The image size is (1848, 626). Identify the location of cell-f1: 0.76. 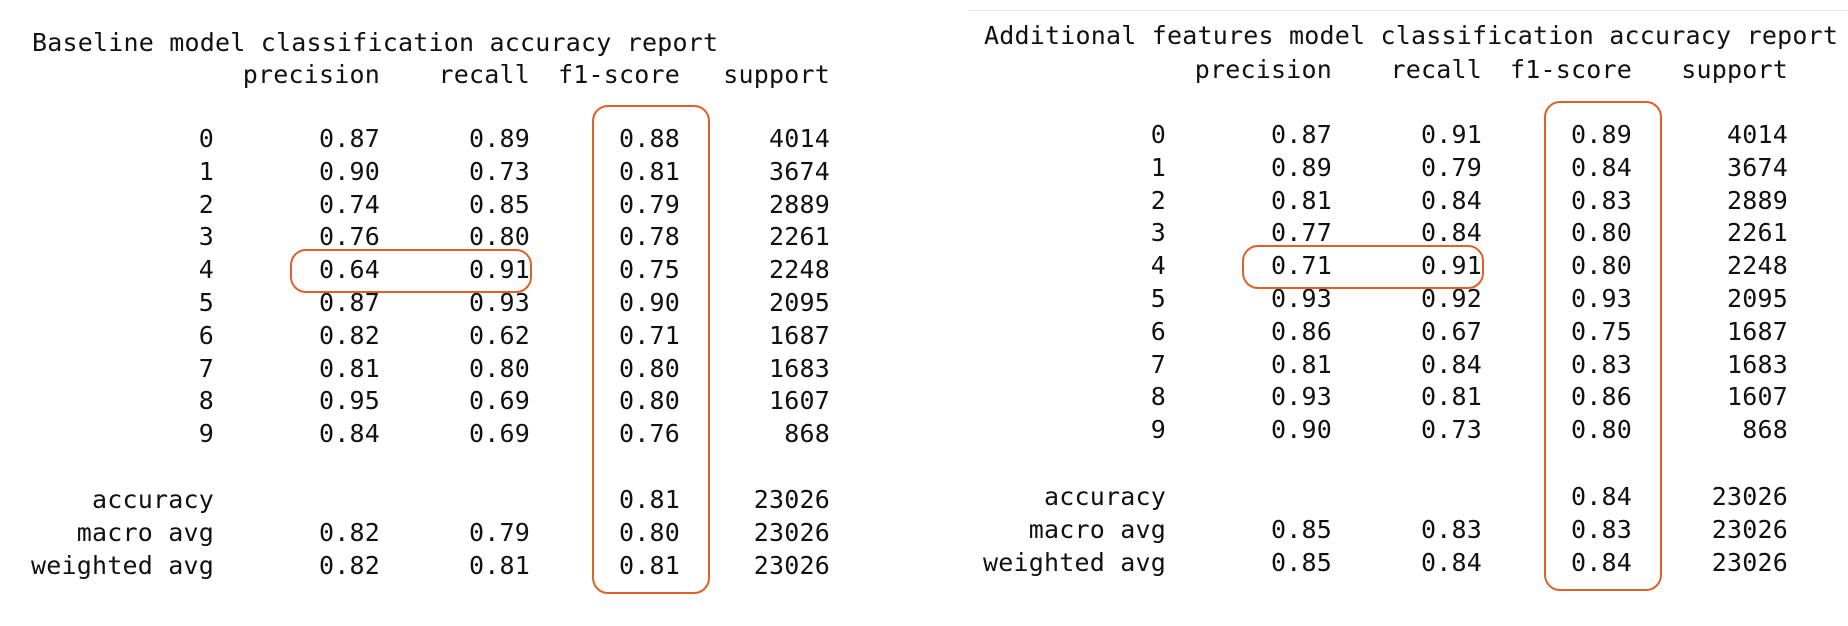
(649, 434).